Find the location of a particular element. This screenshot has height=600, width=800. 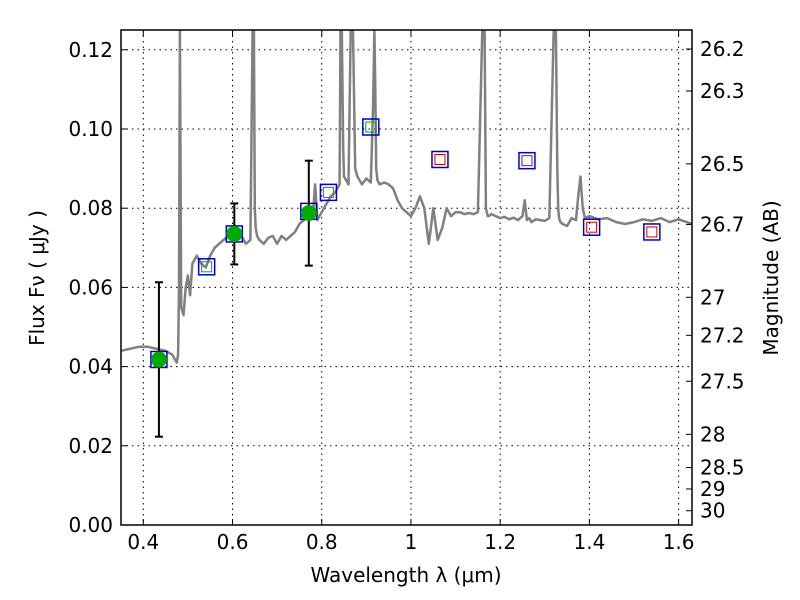

magnitude-tick-label: 26.2 is located at coordinates (722, 49).